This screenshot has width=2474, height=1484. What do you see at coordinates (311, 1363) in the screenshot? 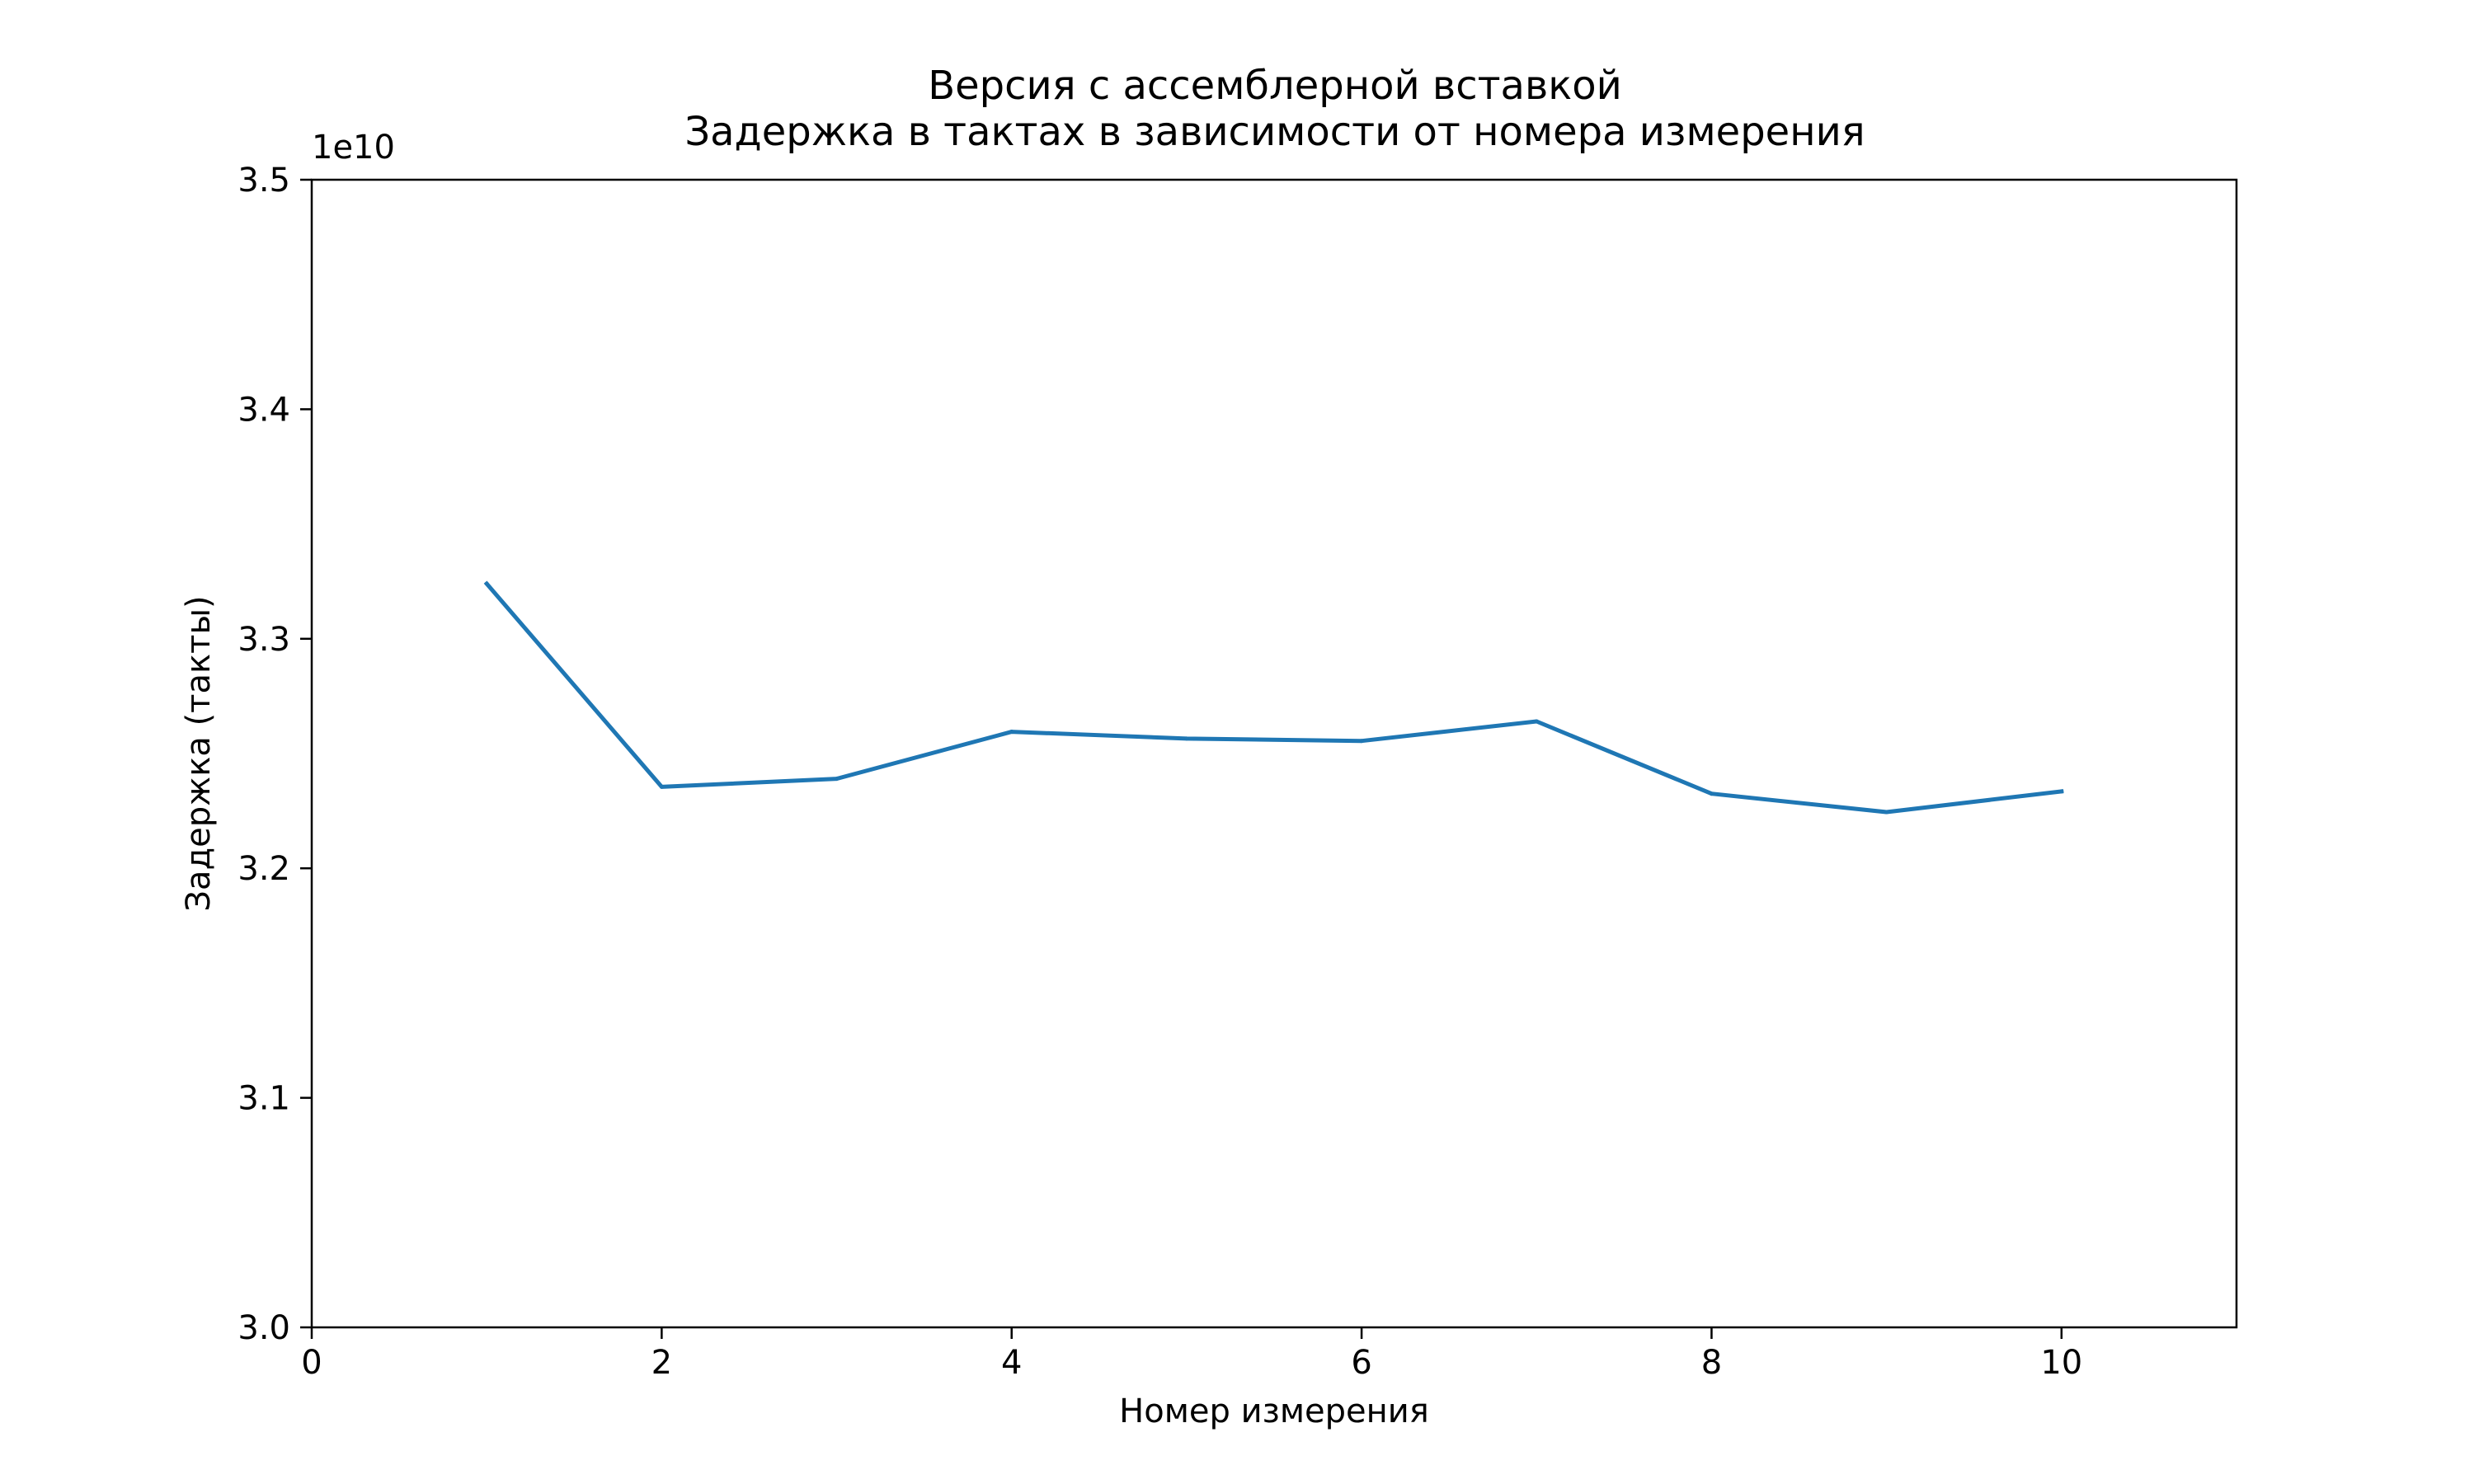
I see `x-tick-label: 0` at bounding box center [311, 1363].